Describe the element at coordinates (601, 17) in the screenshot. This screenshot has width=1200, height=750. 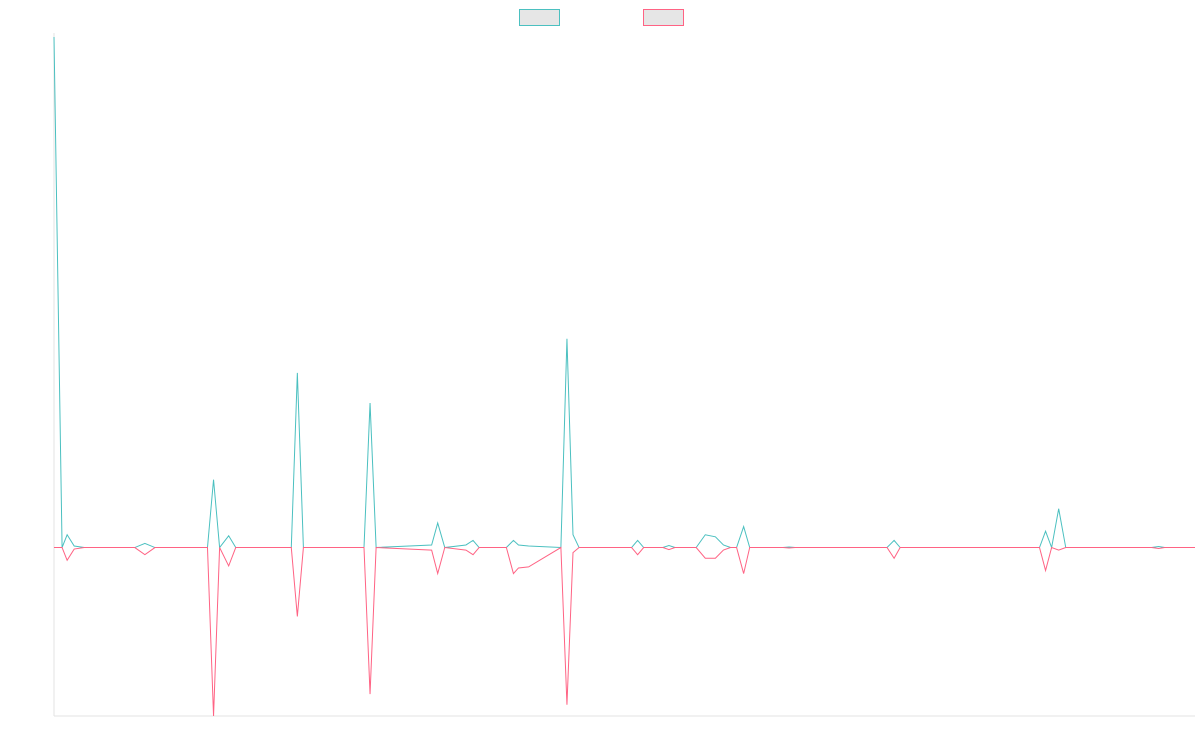
I see `legend` at that location.